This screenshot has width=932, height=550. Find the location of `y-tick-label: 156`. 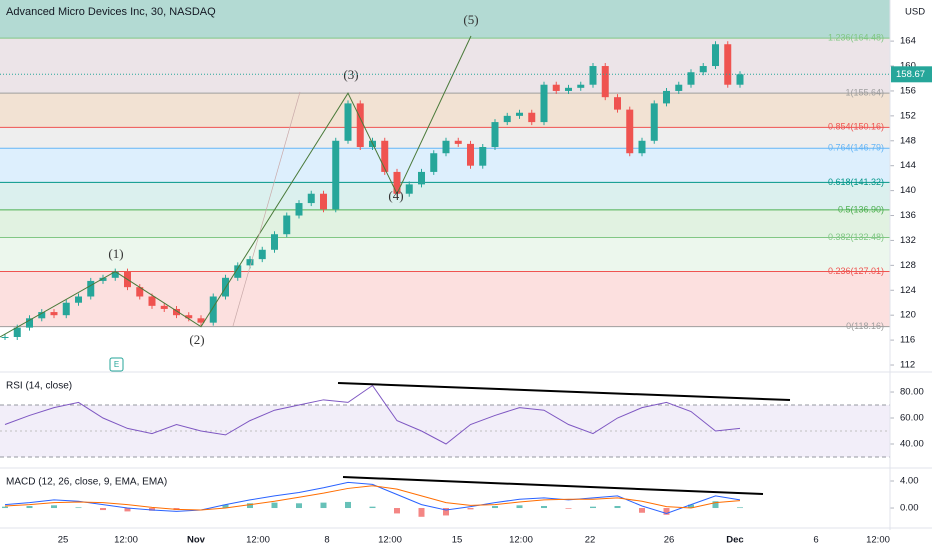

y-tick-label: 156 is located at coordinates (908, 90).